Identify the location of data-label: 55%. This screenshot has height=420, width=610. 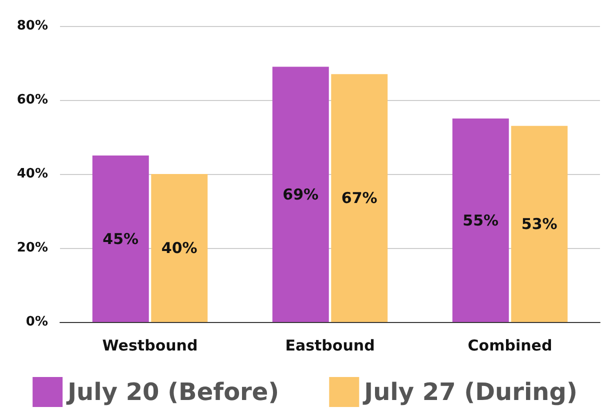
(480, 220).